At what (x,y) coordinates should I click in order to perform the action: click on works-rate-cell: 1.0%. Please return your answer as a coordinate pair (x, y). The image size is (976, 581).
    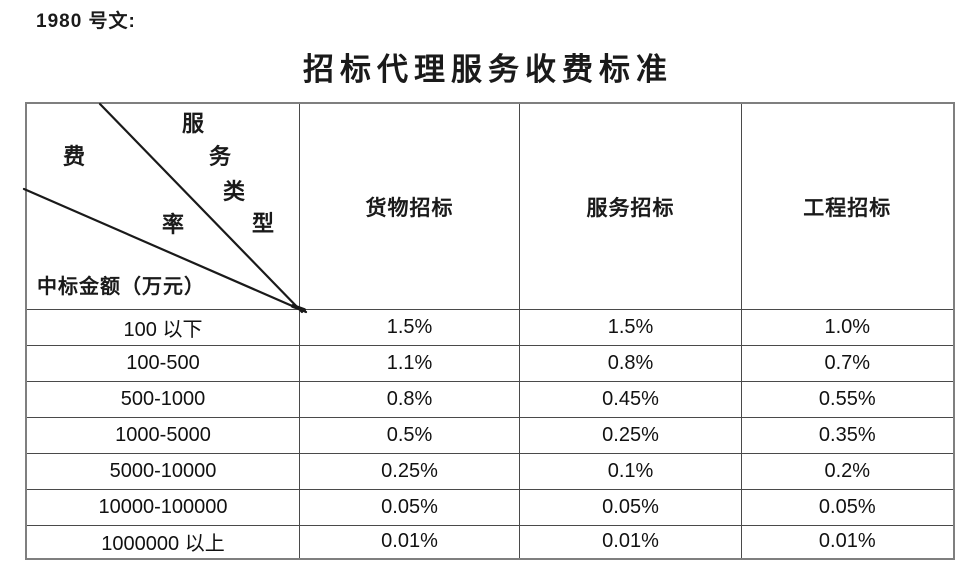
    Looking at the image, I should click on (847, 327).